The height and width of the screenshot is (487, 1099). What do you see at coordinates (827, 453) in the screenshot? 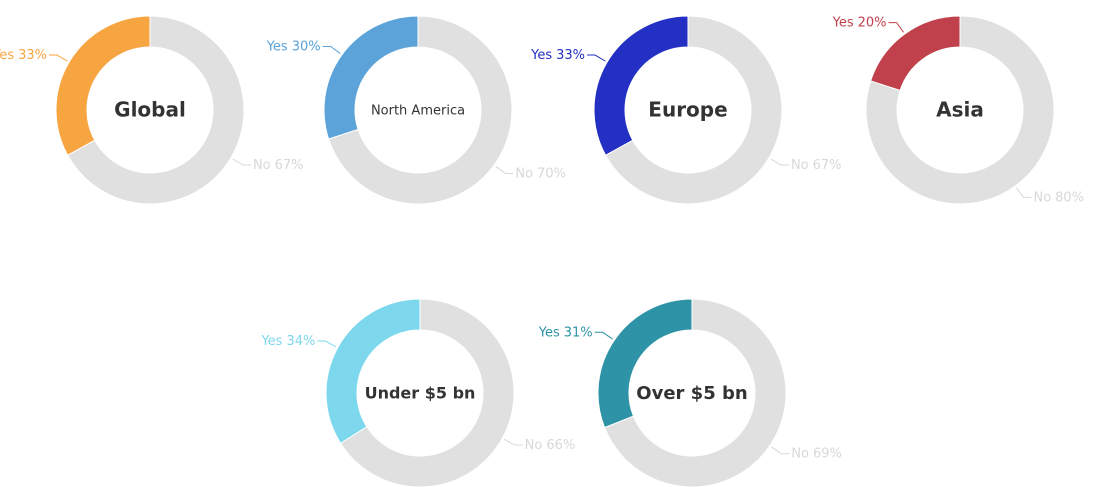
I see `slice-value: 69%` at bounding box center [827, 453].